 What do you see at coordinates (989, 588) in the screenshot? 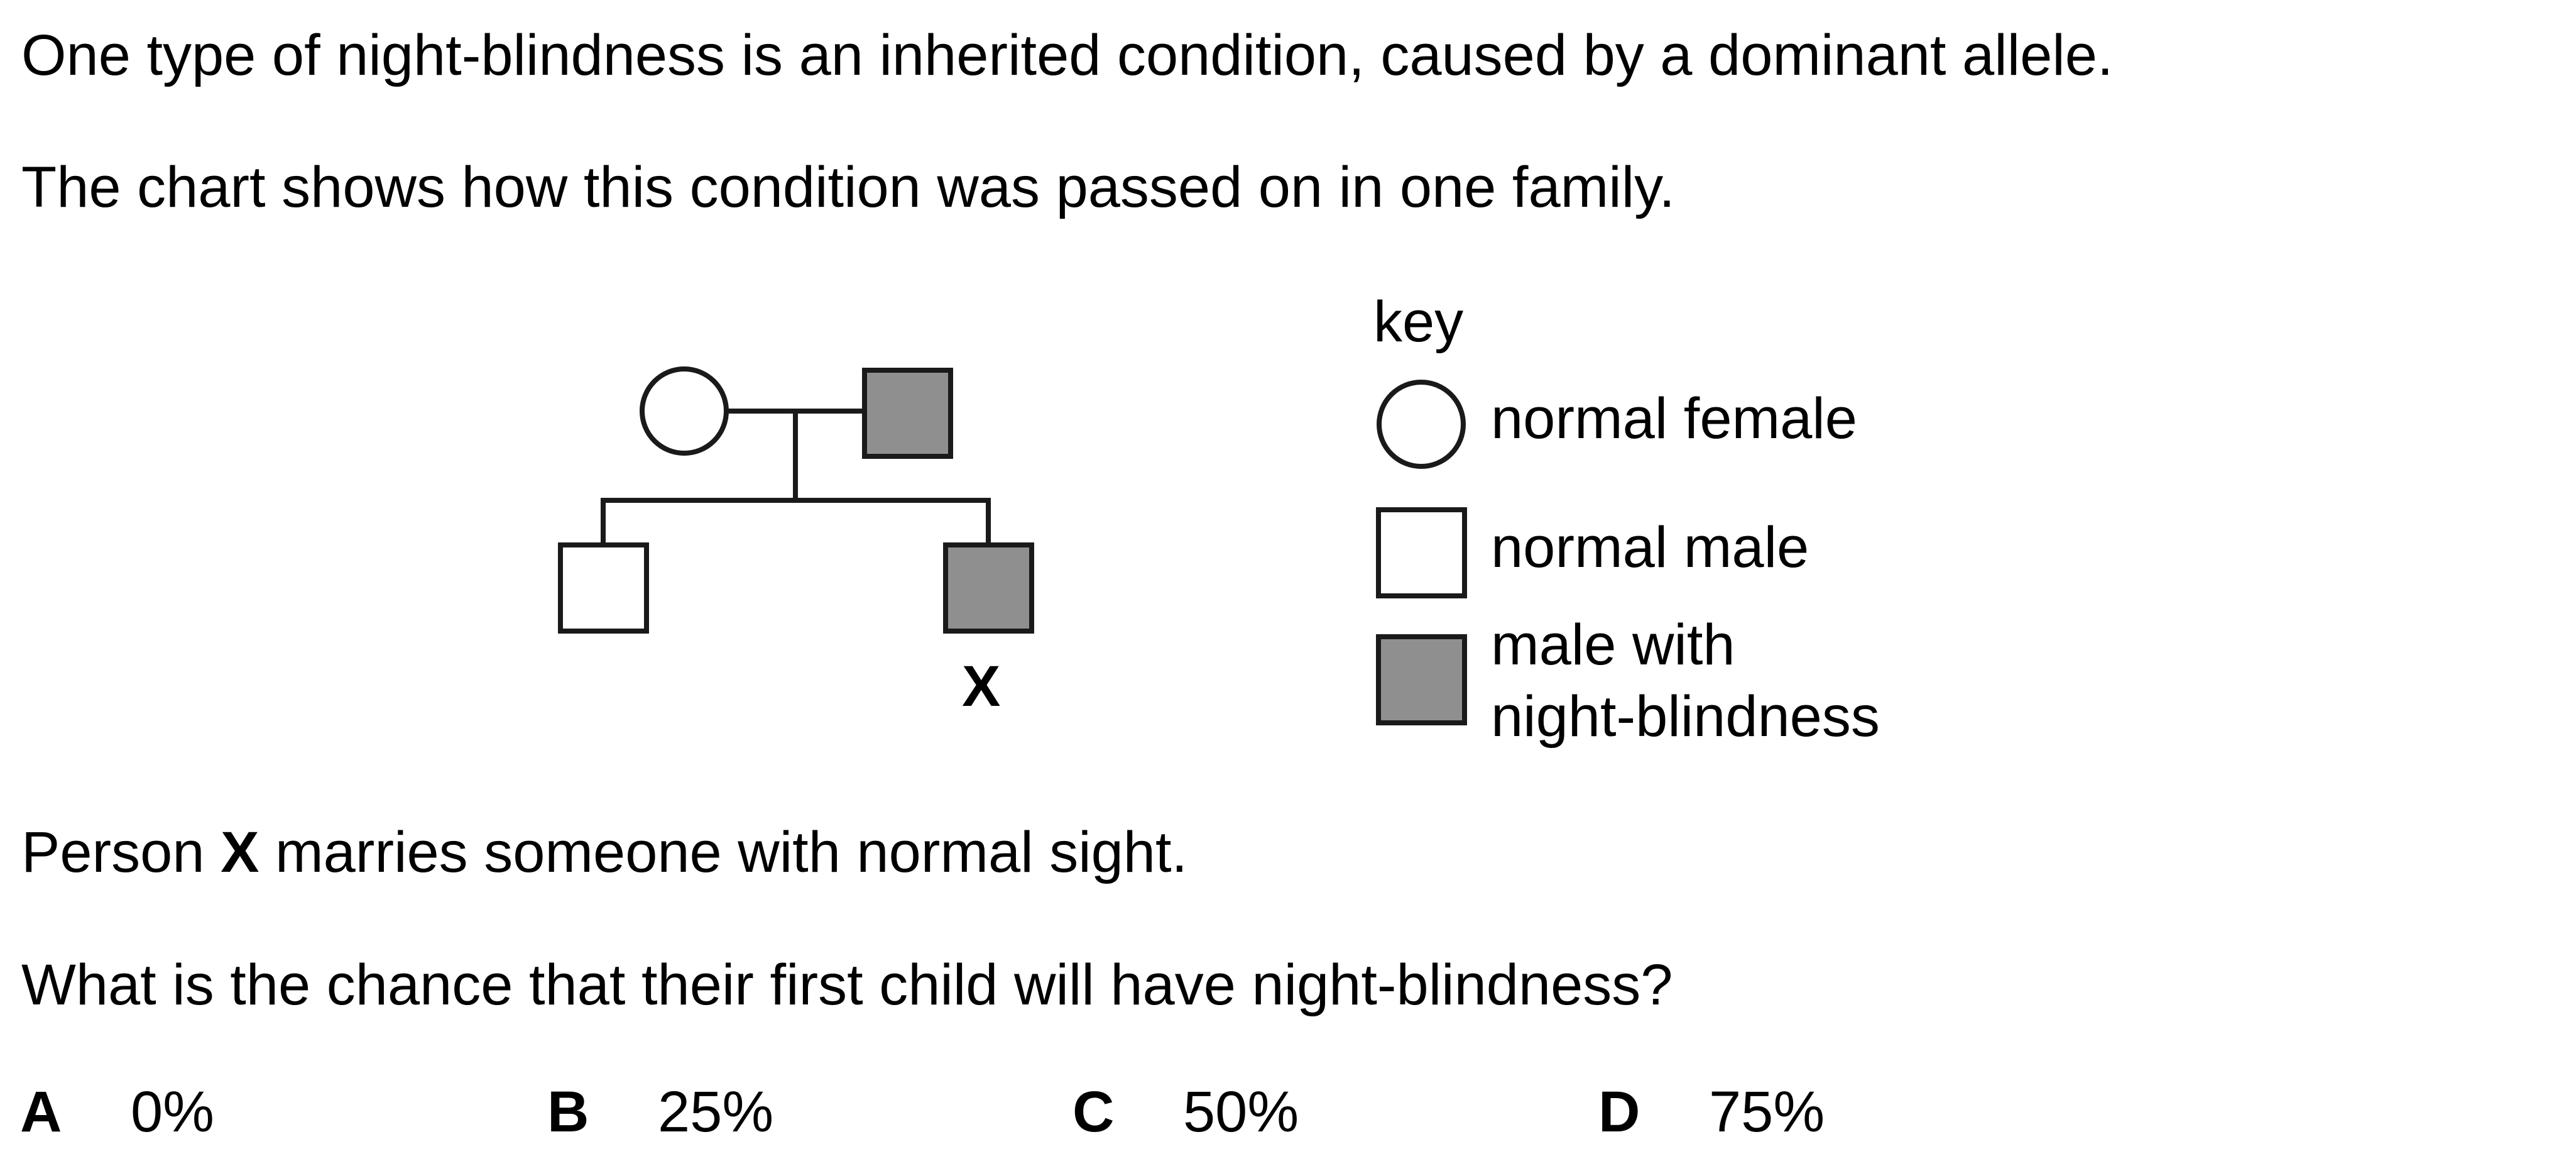
I see `right-child-affected-male-symbol` at bounding box center [989, 588].